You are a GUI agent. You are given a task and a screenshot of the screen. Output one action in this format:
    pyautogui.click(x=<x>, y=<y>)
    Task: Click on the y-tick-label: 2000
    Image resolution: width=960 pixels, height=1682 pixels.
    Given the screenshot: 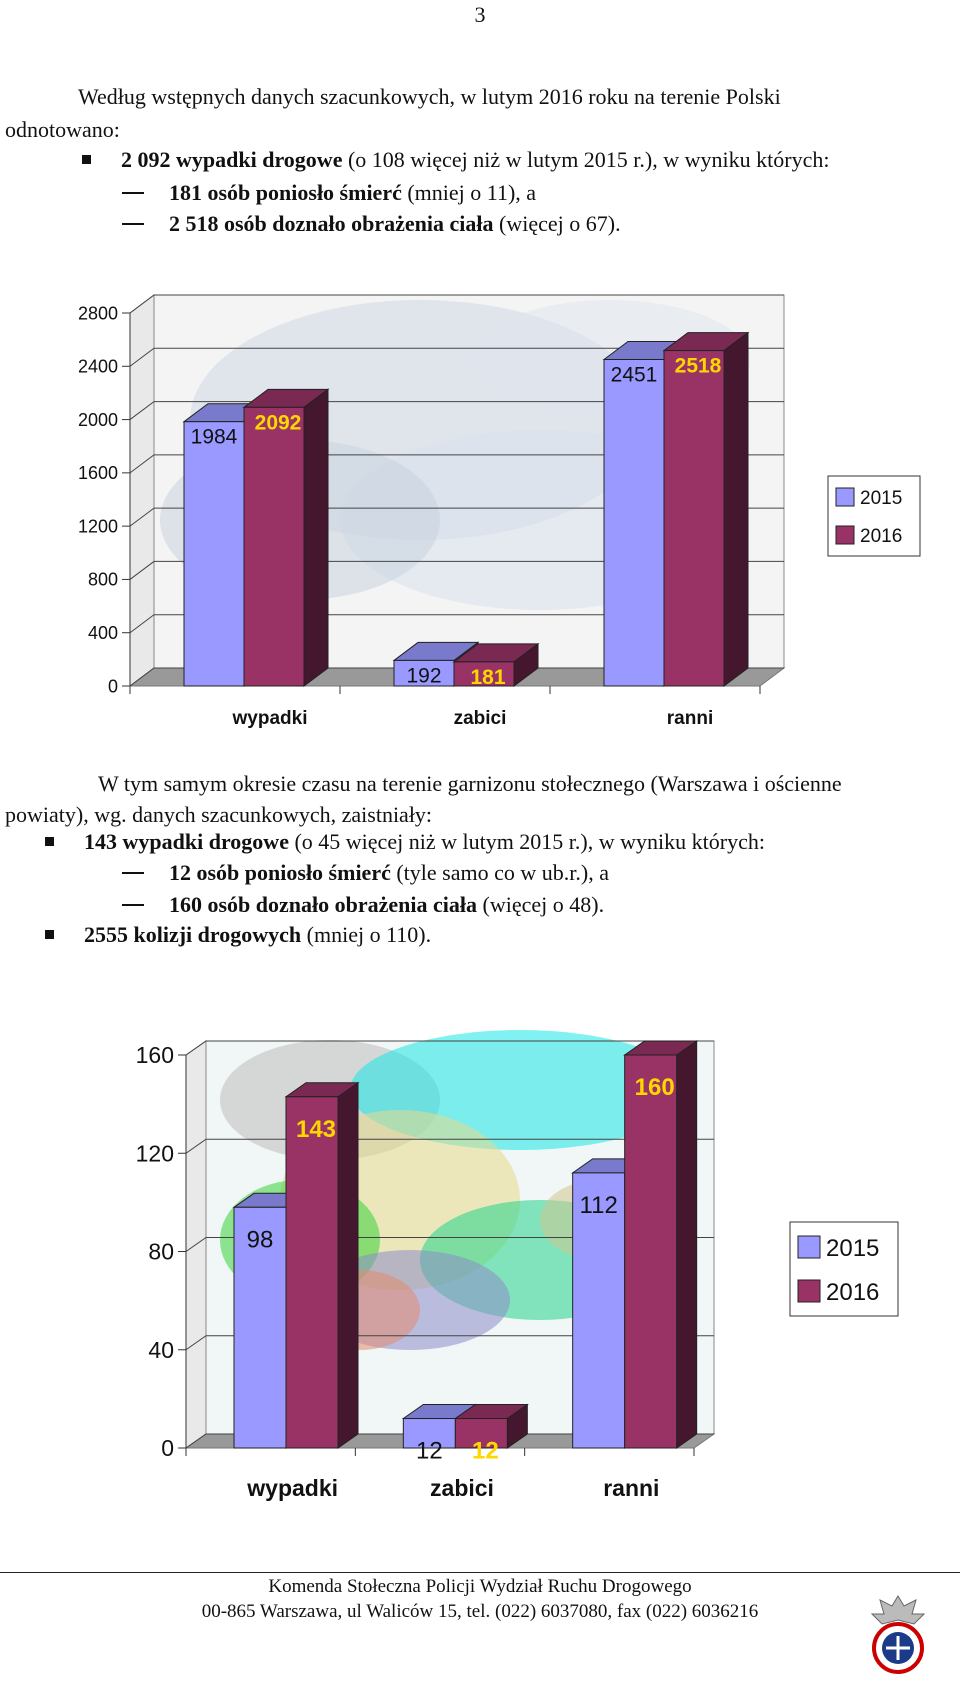 What is the action you would take?
    pyautogui.click(x=98, y=420)
    